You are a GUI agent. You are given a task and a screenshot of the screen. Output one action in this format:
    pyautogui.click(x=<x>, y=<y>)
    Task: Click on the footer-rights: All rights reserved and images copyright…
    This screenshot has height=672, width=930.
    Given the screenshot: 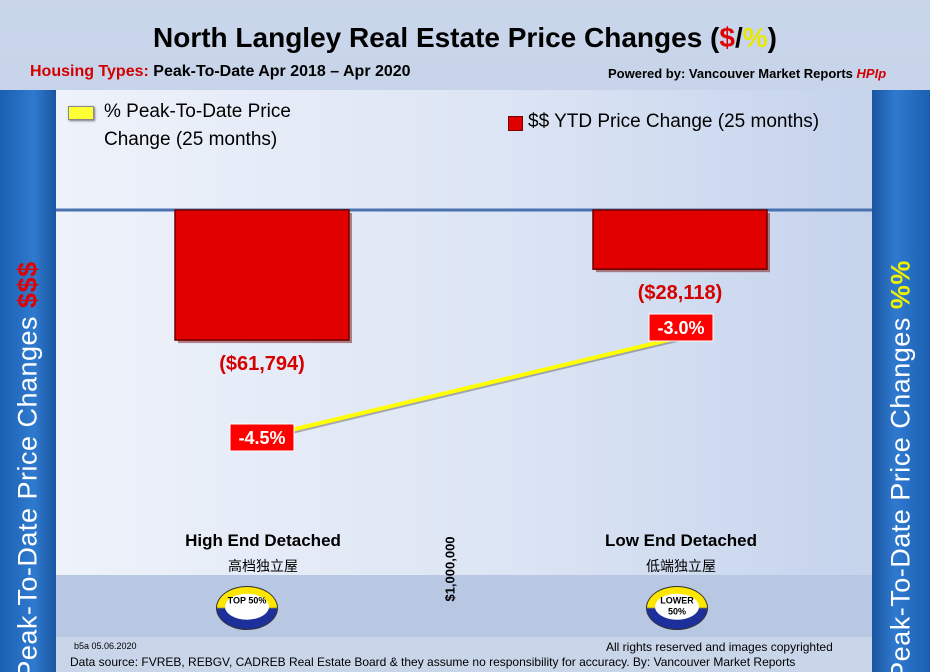 What is the action you would take?
    pyautogui.click(x=719, y=647)
    